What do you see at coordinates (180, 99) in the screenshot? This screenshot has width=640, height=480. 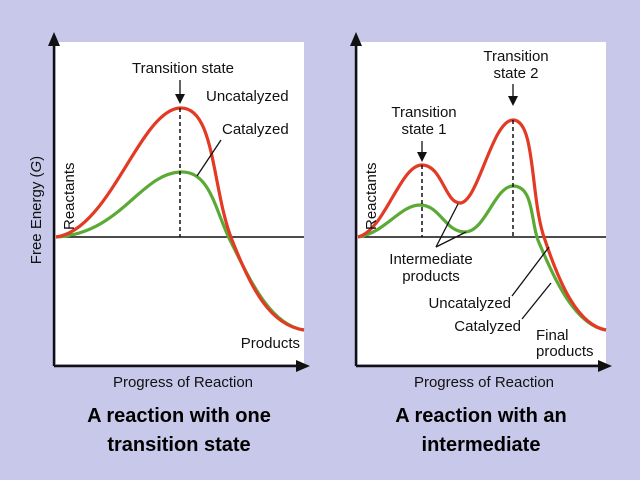 I see `panel-left-transition-arrowhead` at bounding box center [180, 99].